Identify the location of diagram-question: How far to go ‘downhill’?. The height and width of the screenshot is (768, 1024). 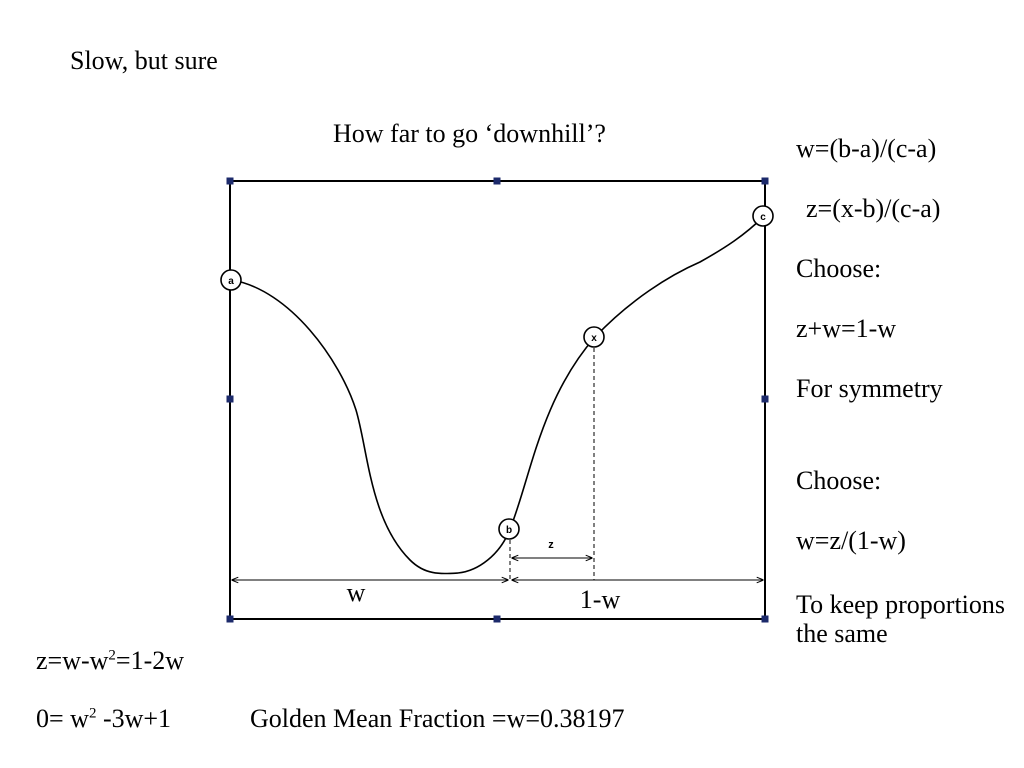
(469, 133).